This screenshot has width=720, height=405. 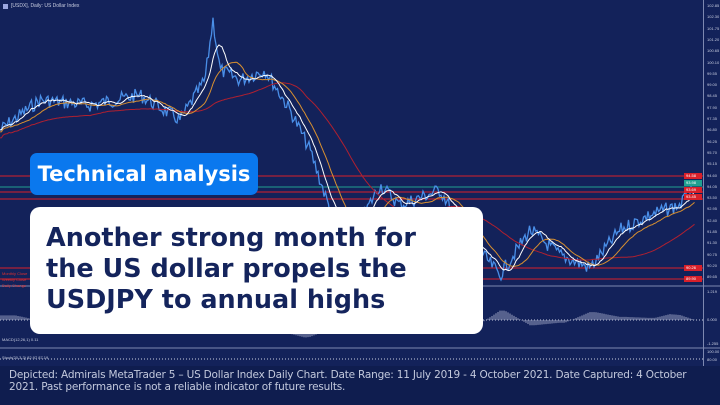 What do you see at coordinates (713, 17) in the screenshot?
I see `price-tick-label: 102.30` at bounding box center [713, 17].